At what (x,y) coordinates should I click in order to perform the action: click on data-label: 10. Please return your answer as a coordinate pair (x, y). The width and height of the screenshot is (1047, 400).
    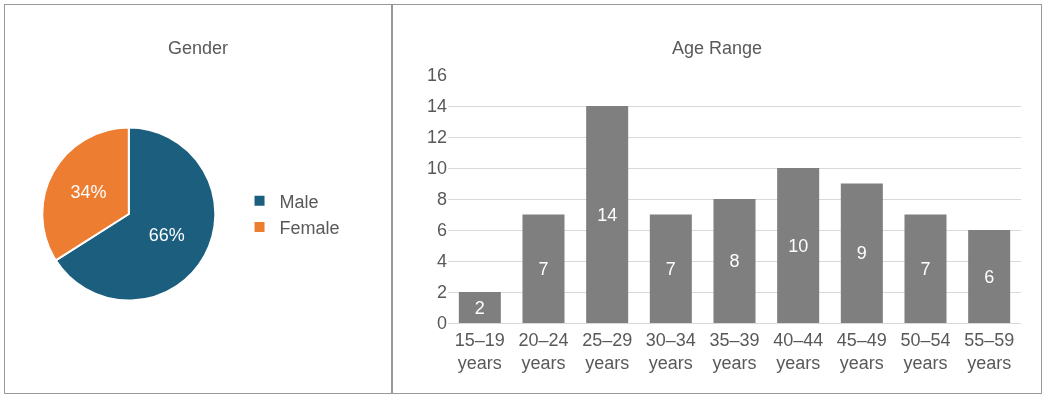
    Looking at the image, I should click on (798, 245).